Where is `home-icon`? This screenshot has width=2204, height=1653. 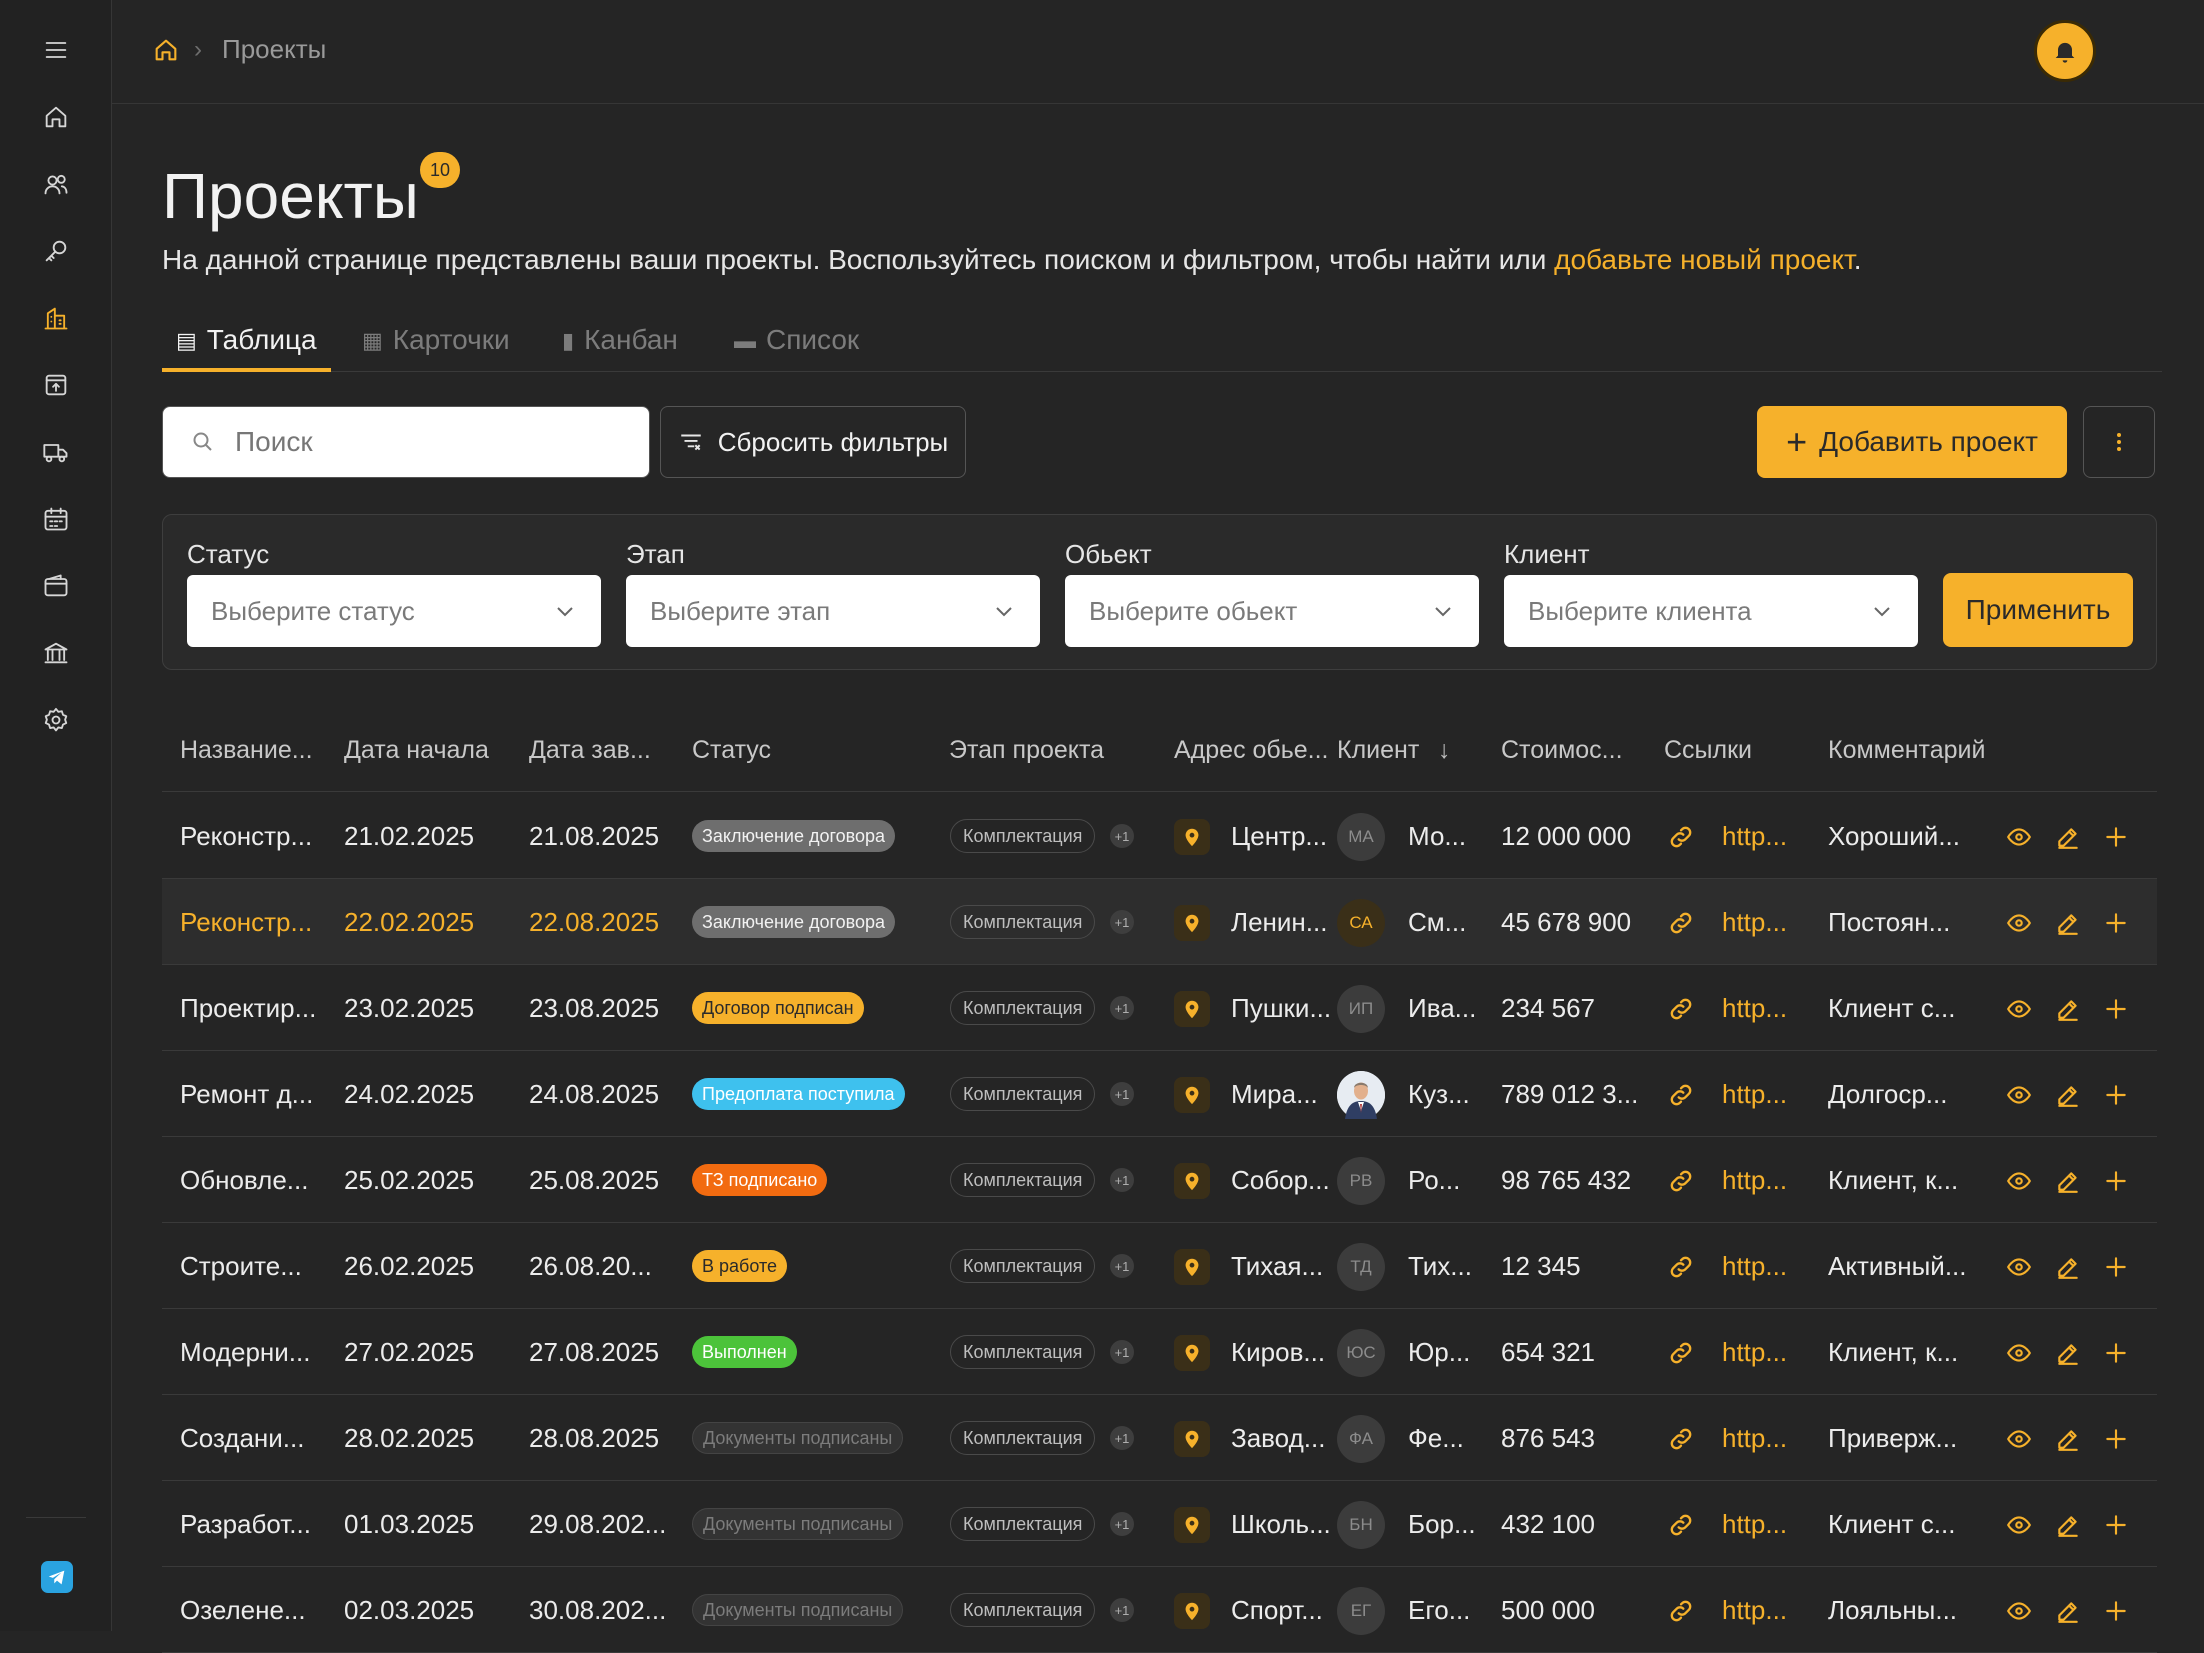
home-icon is located at coordinates (56, 117).